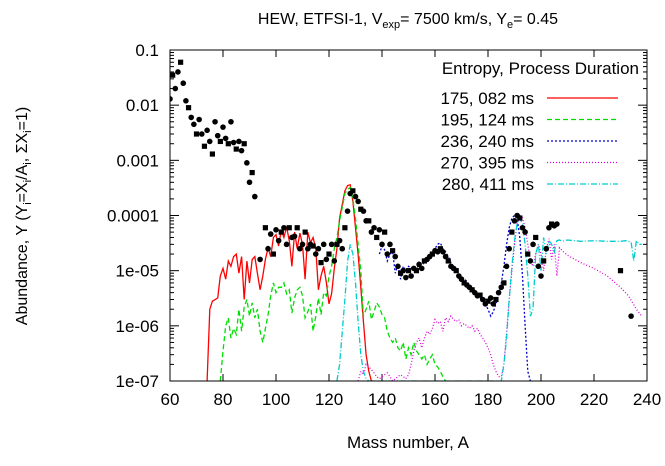 This screenshot has width=665, height=466. I want to click on x-tick-label: 200, so click(541, 399).